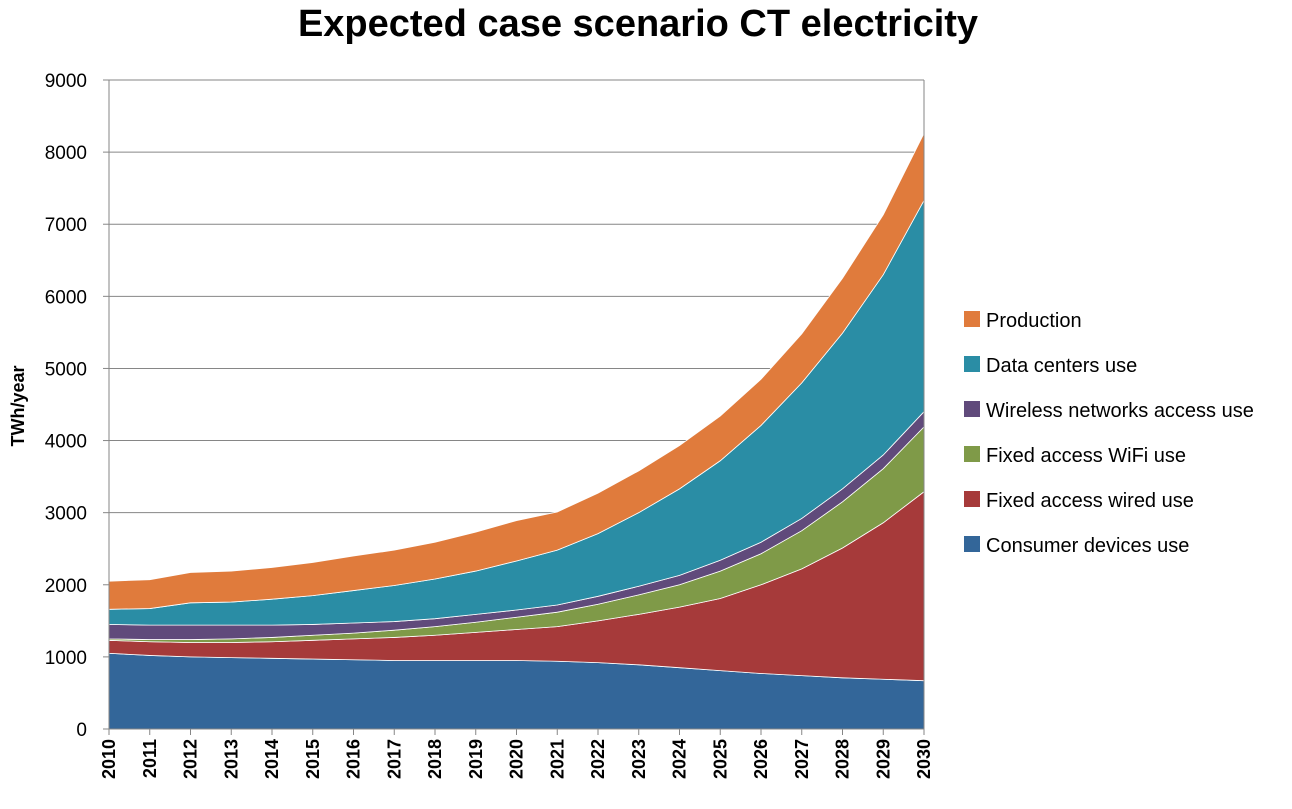 This screenshot has width=1292, height=809. I want to click on x-tick-label: 2029, so click(883, 759).